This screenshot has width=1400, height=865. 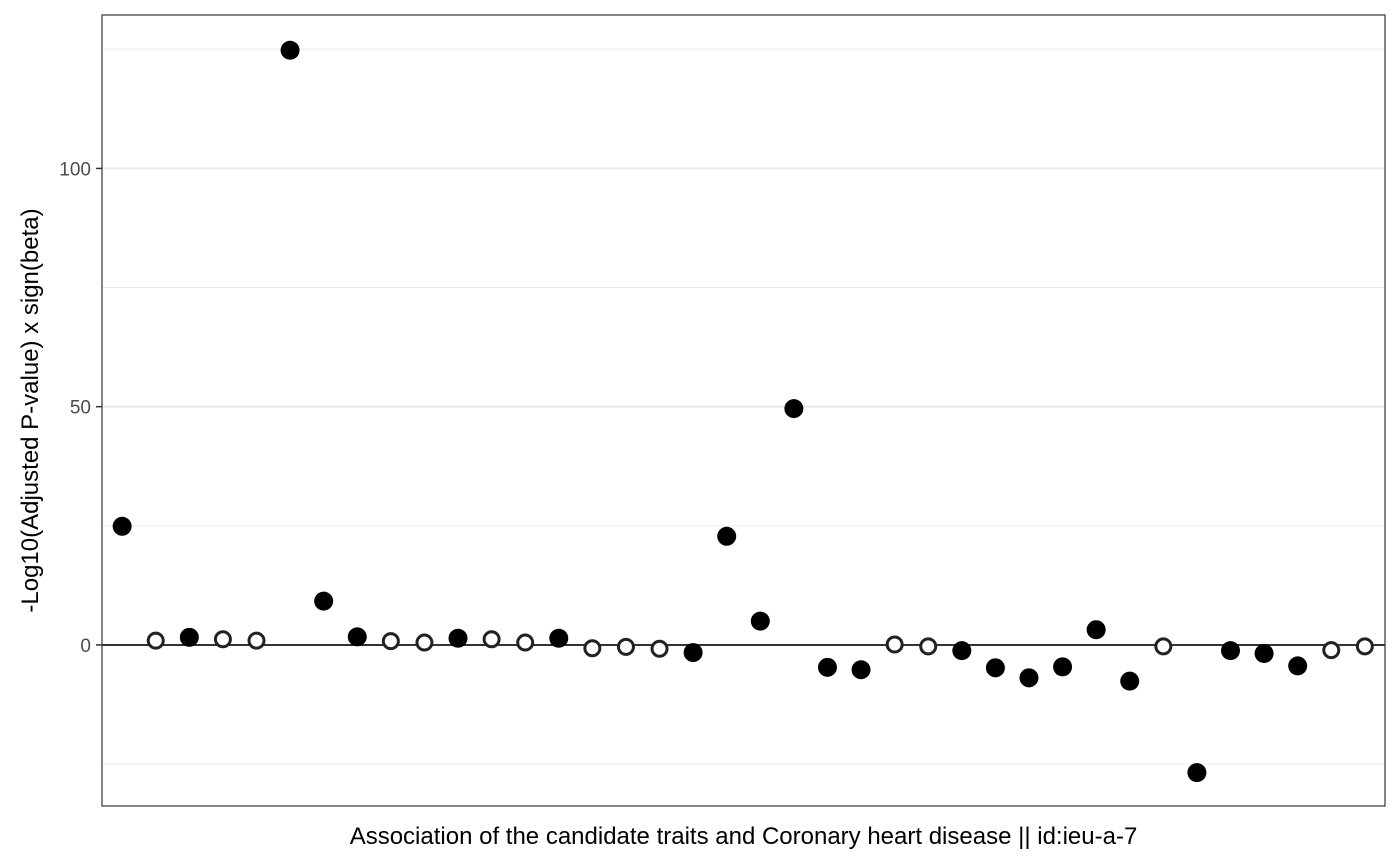 I want to click on y-tick-label-2: 100, so click(x=75, y=169).